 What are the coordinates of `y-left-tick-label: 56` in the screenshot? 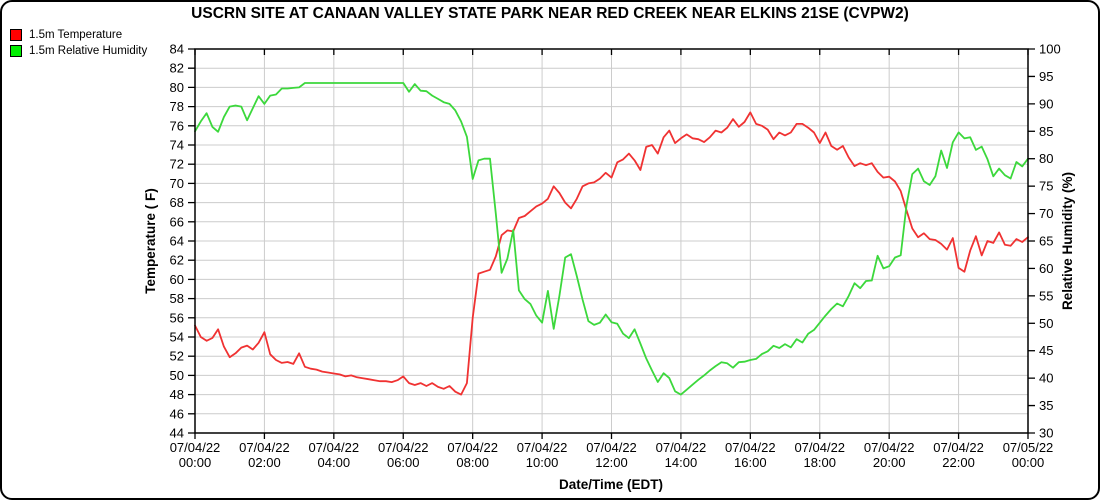 It's located at (177, 317).